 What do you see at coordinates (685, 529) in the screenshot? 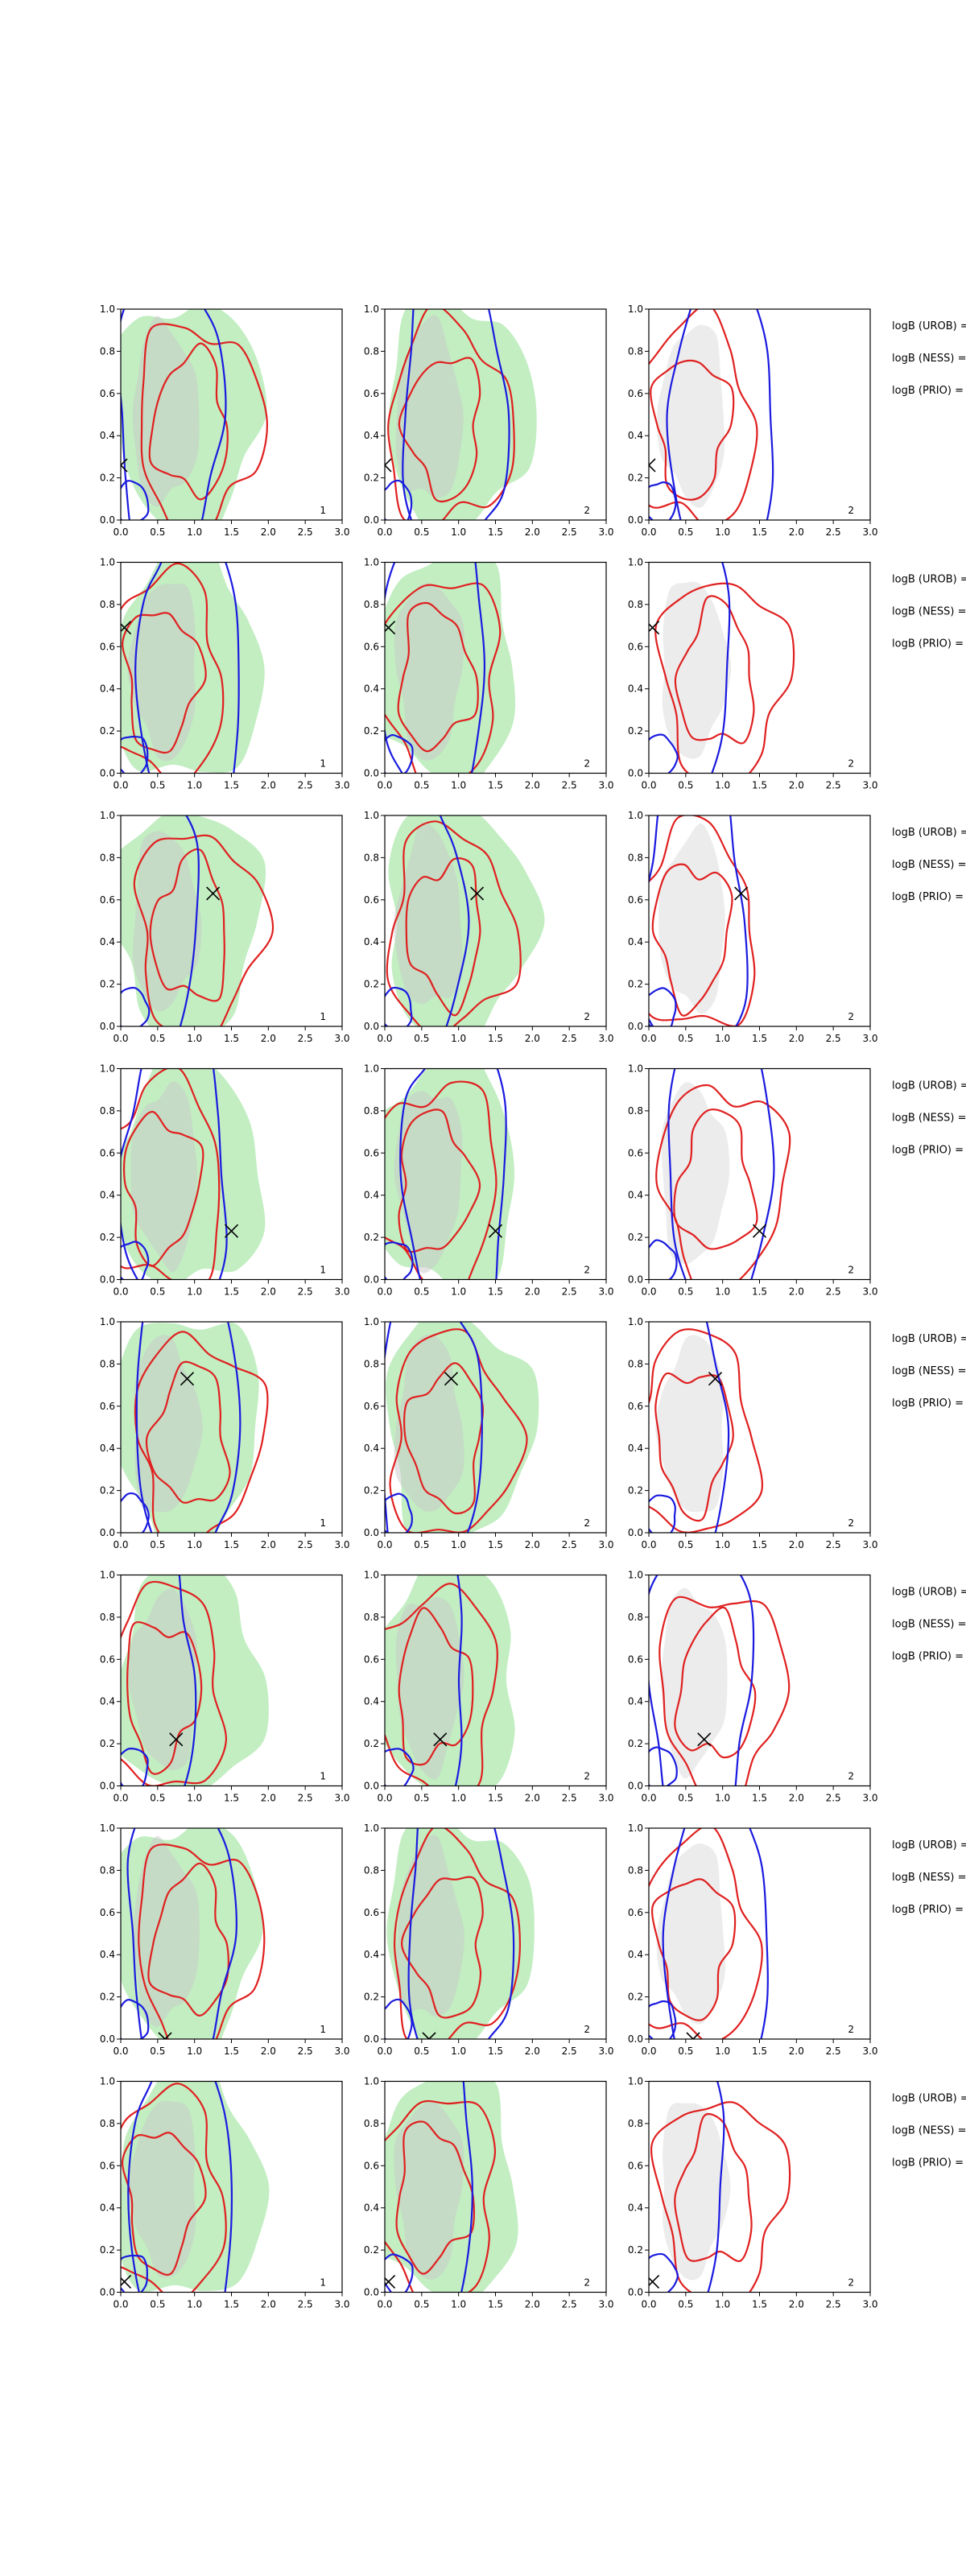
I see `x-tick: 0.5` at bounding box center [685, 529].